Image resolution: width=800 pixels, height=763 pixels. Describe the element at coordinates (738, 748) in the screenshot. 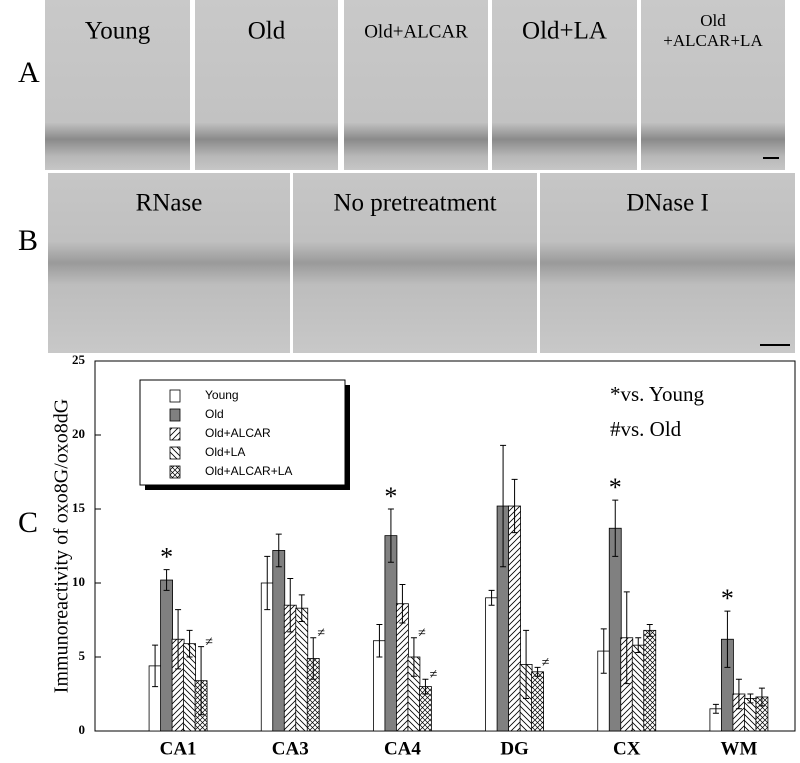

I see `x-tick-label: WM` at that location.